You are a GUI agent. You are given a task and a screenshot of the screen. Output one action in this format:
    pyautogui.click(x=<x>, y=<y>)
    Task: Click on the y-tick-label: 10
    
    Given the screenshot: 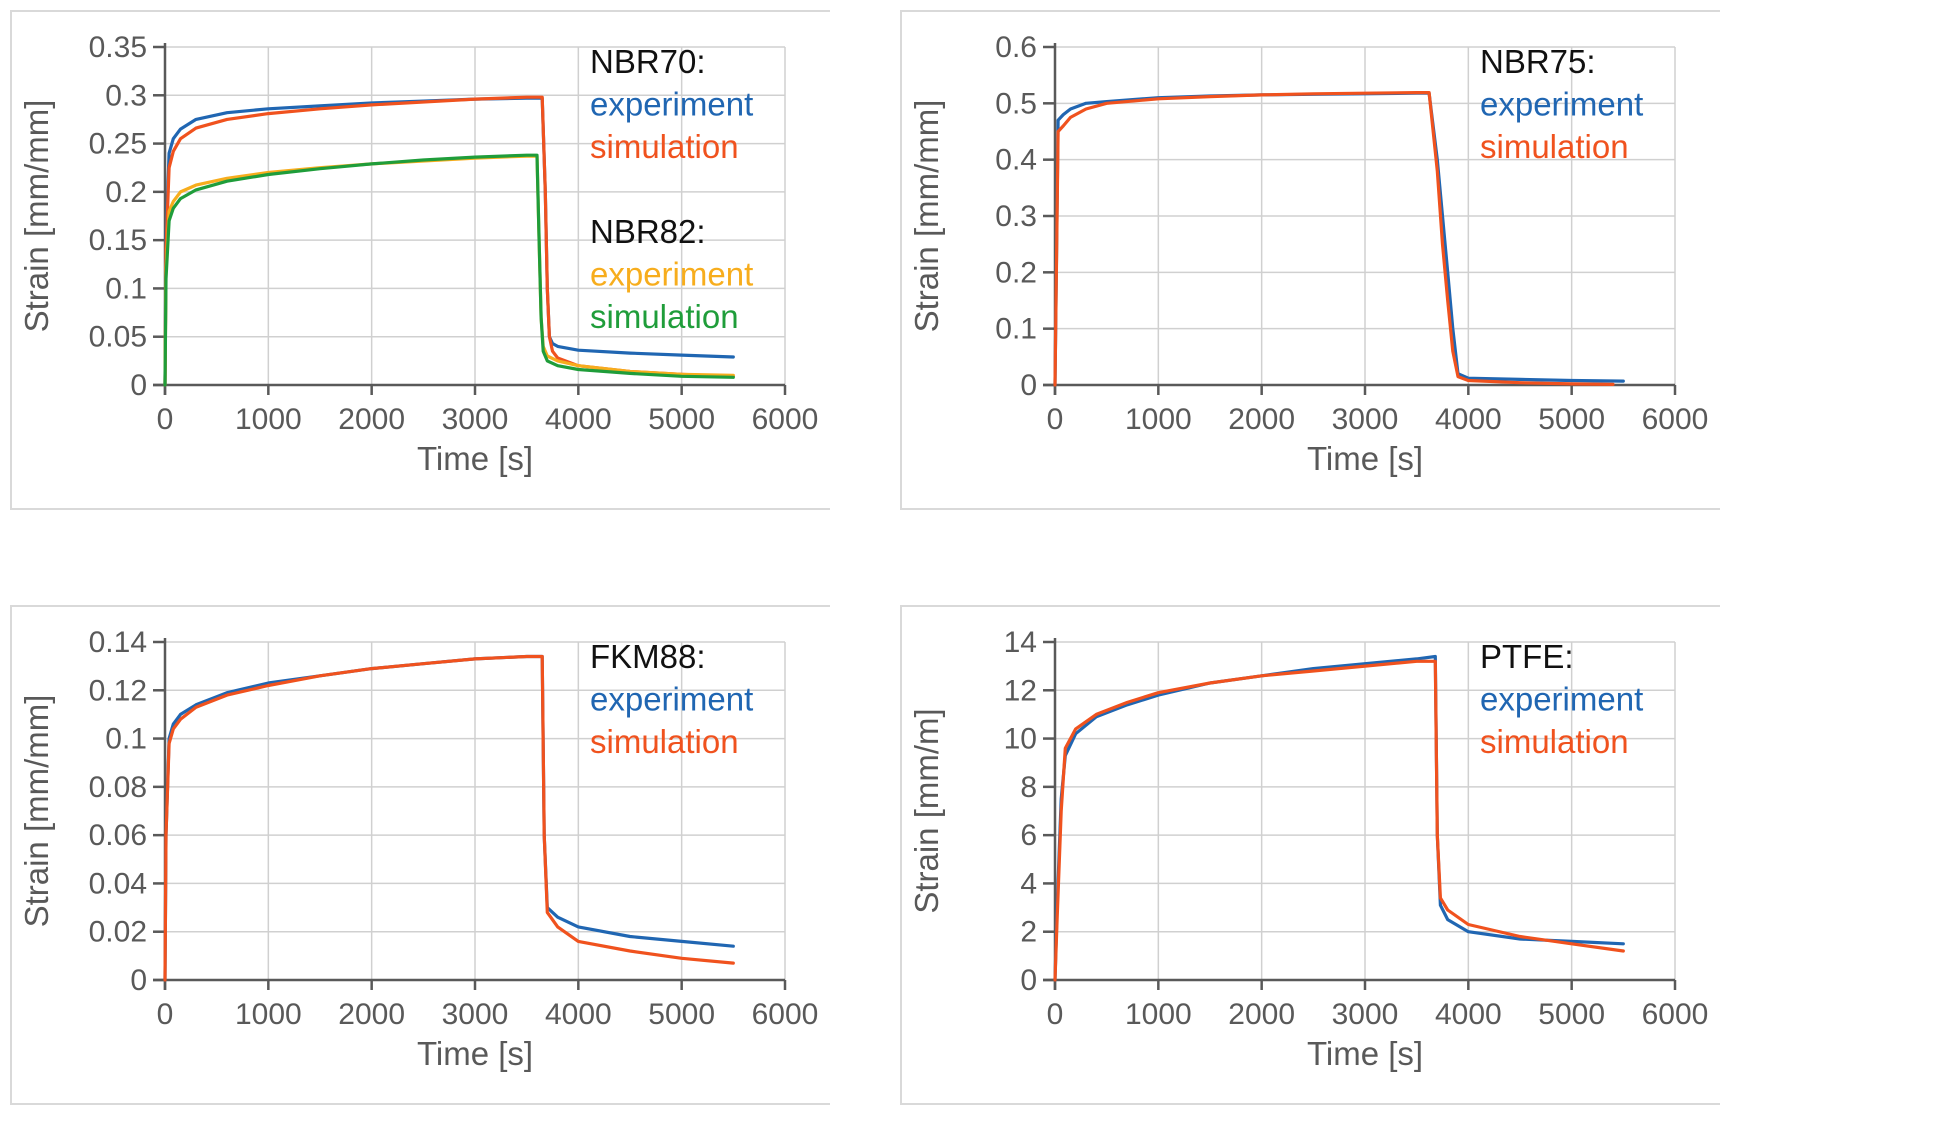 What is the action you would take?
    pyautogui.click(x=1020, y=739)
    